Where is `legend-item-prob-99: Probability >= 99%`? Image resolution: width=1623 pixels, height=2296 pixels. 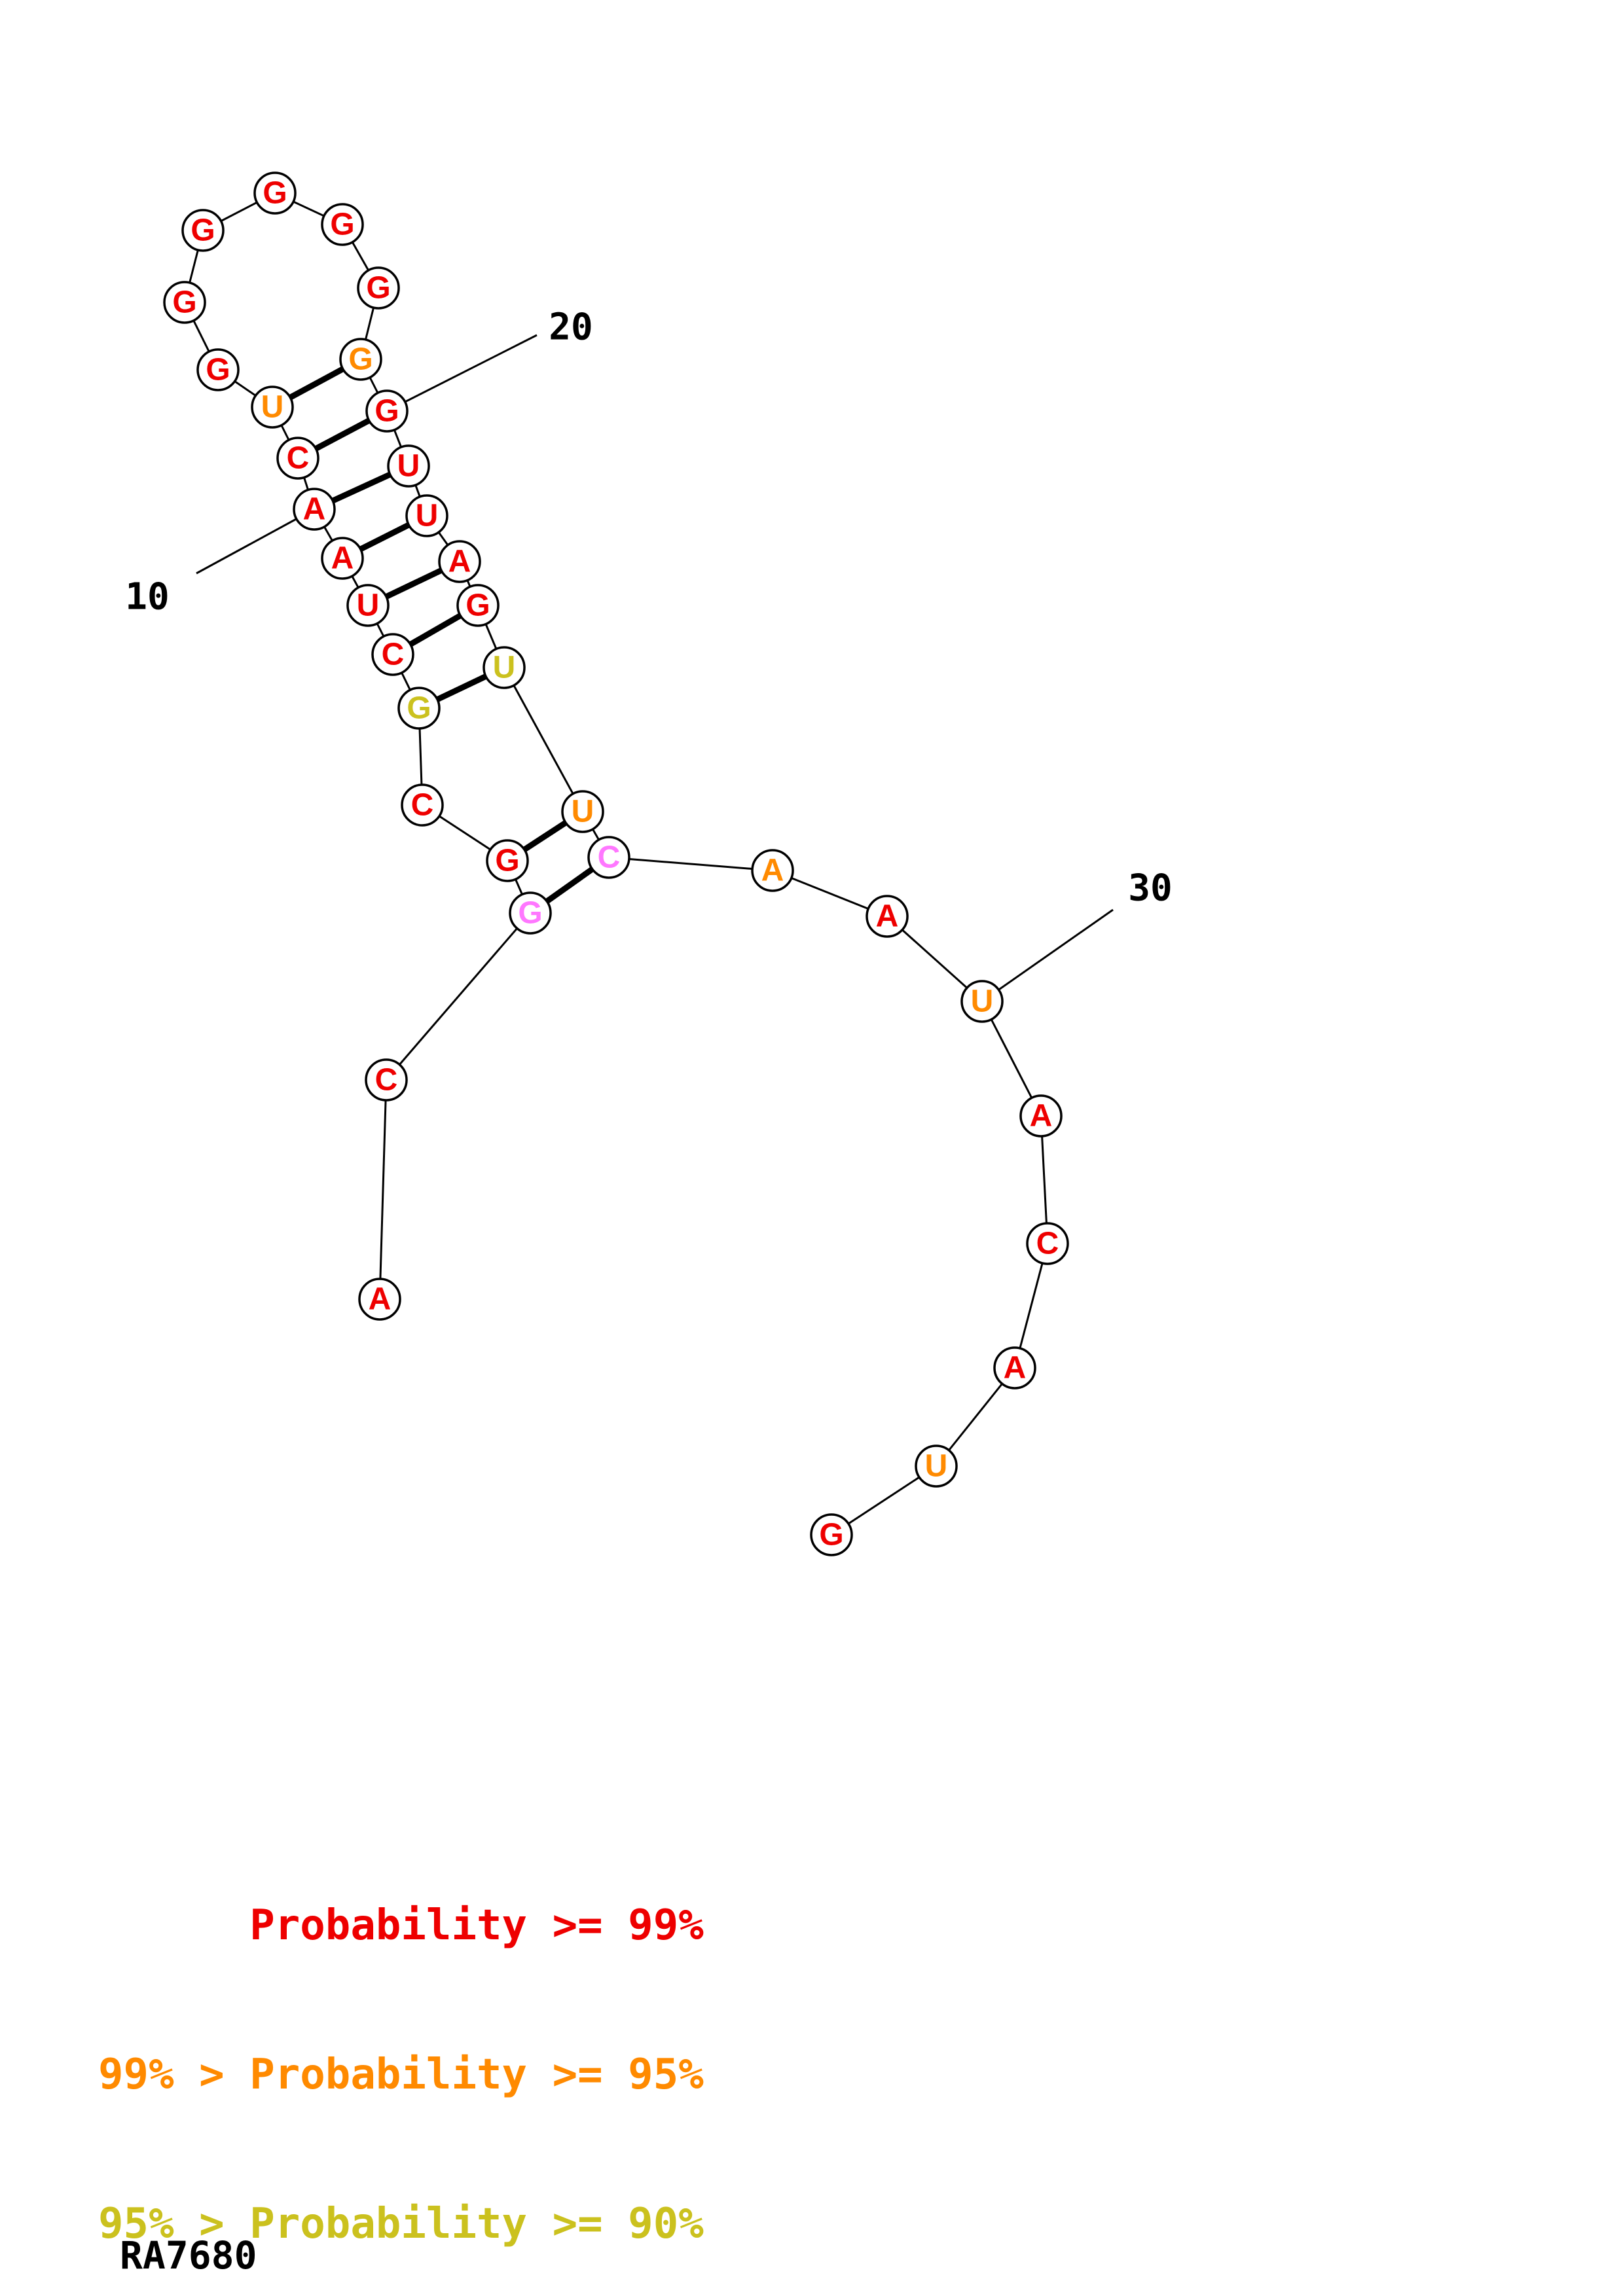
legend-item-prob-99: Probability >= 99% is located at coordinates (401, 1925).